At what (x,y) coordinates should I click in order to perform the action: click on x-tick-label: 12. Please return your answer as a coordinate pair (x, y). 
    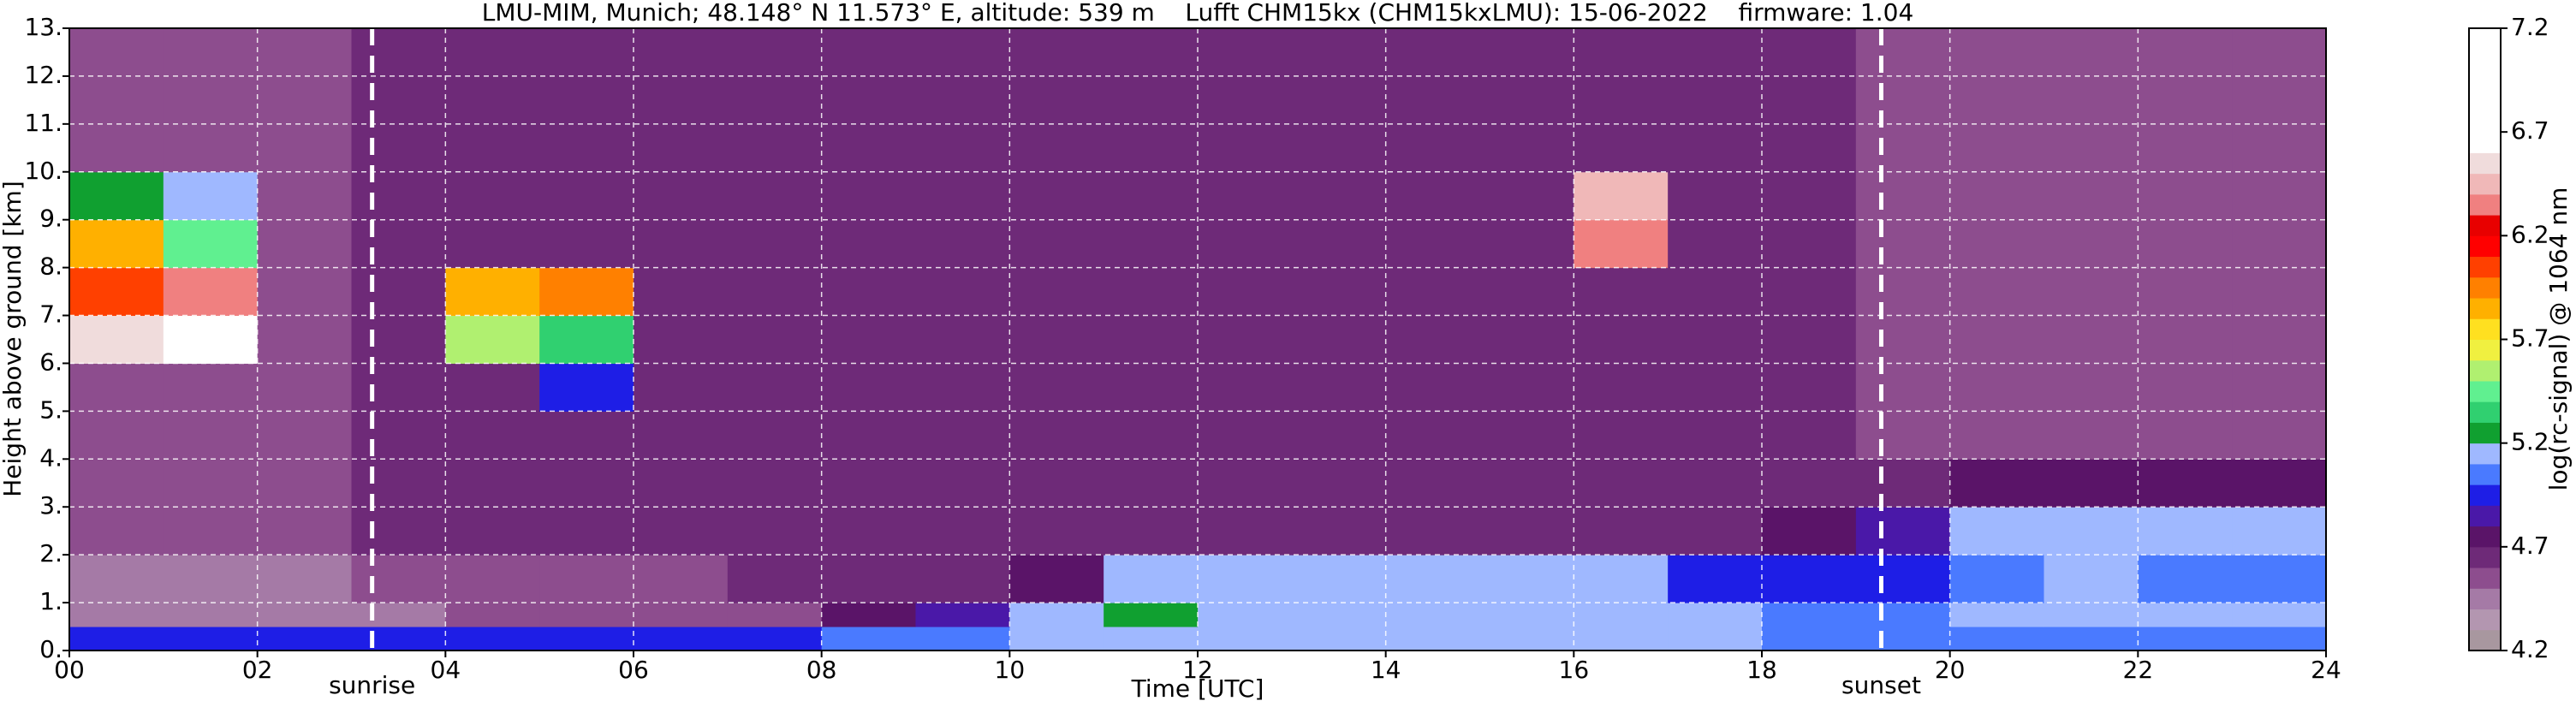
    Looking at the image, I should click on (1197, 670).